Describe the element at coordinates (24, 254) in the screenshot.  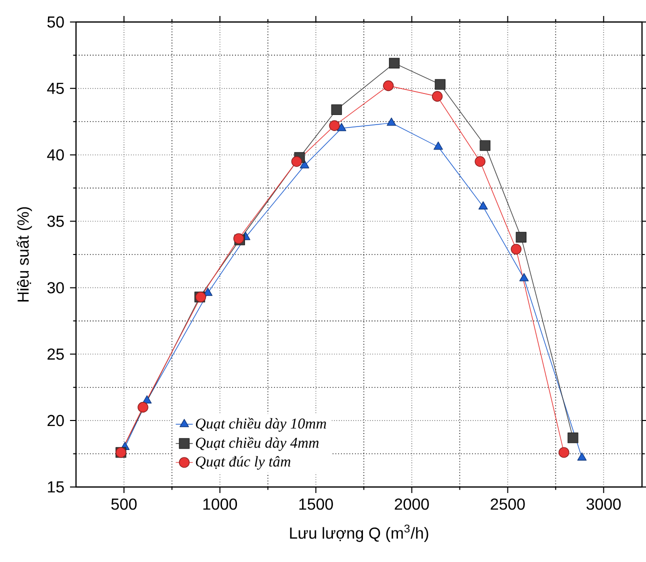
I see `y-axis-title: Hiệu suất (%)` at that location.